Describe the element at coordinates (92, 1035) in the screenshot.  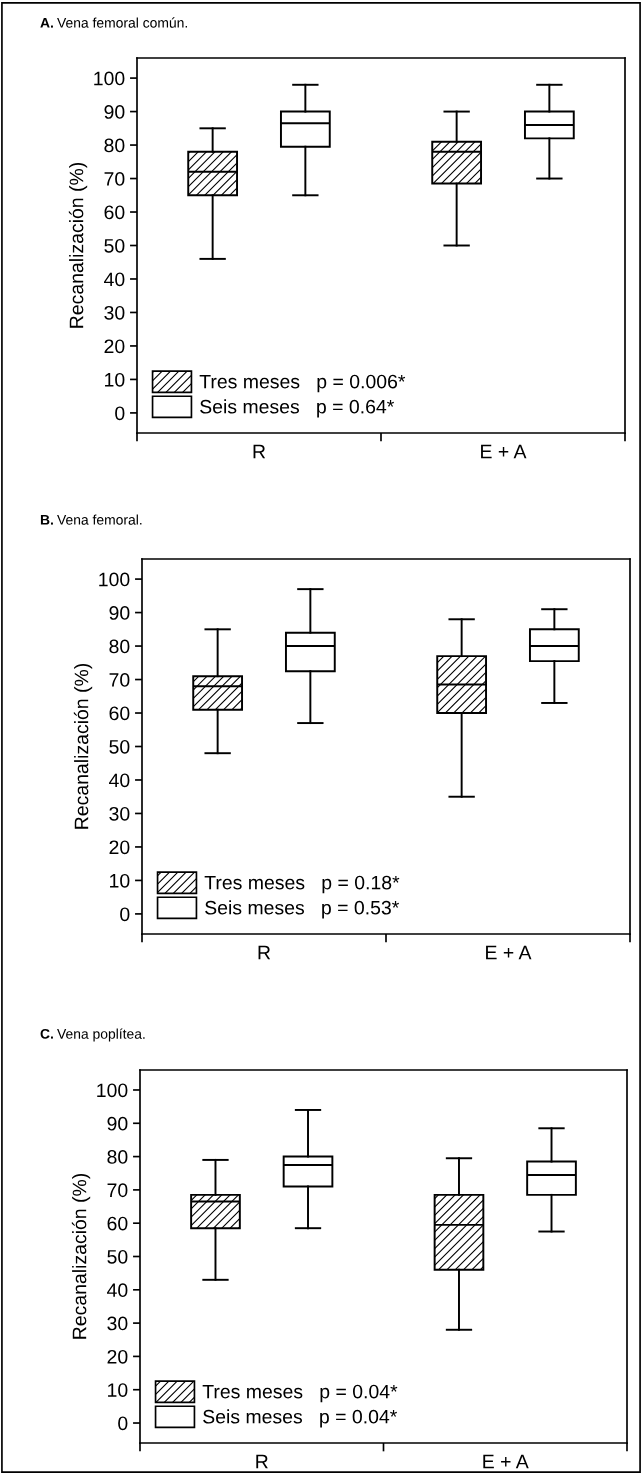
I see `chart-title: C. Vena poplítea.` at that location.